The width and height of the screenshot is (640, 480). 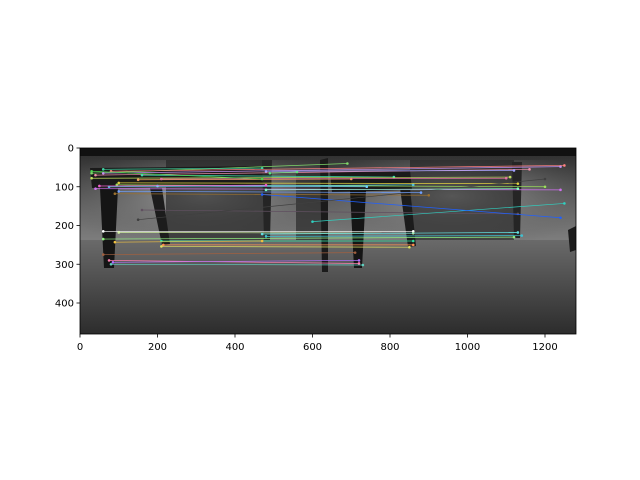 I want to click on y-tick-label: 100, so click(x=64, y=187).